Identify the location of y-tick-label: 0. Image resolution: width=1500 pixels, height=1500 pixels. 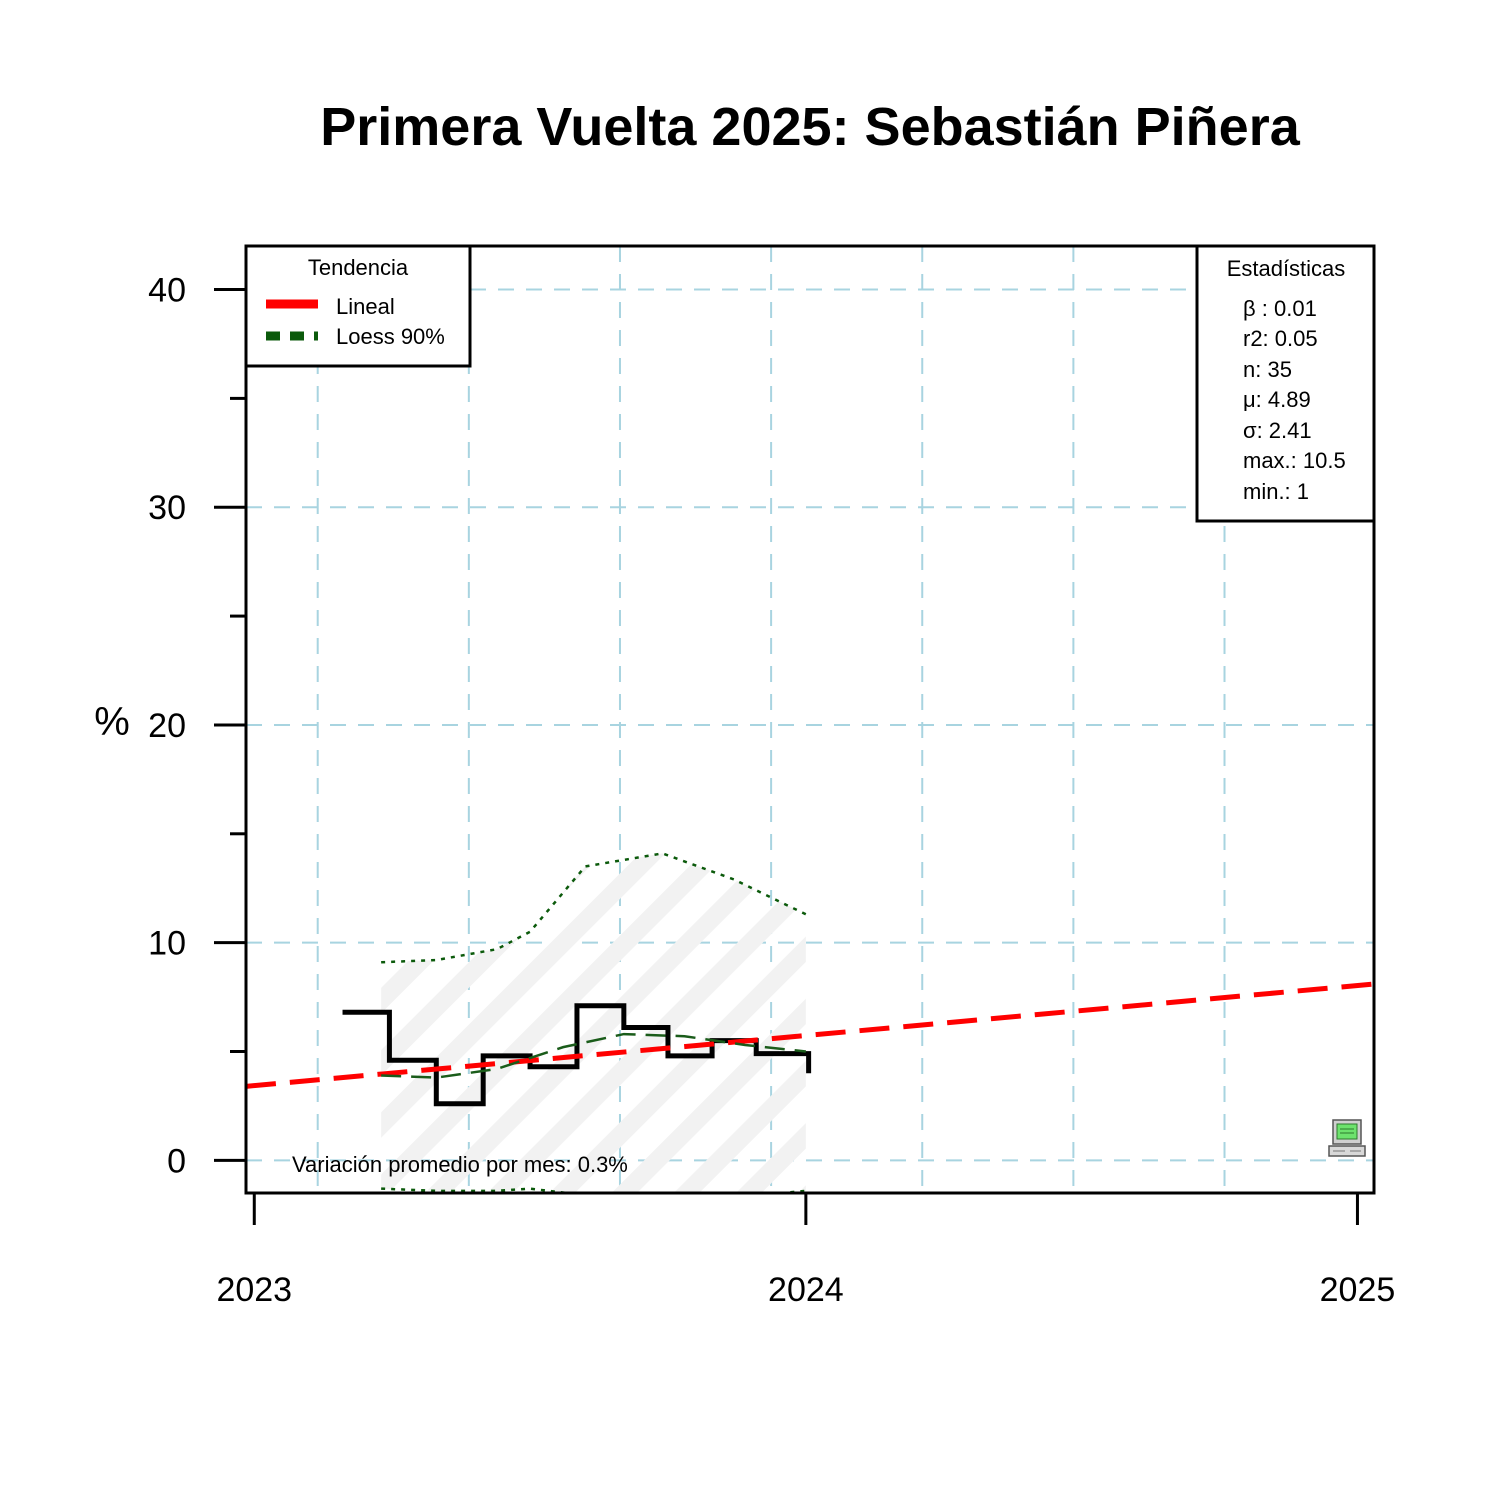
(176, 1161).